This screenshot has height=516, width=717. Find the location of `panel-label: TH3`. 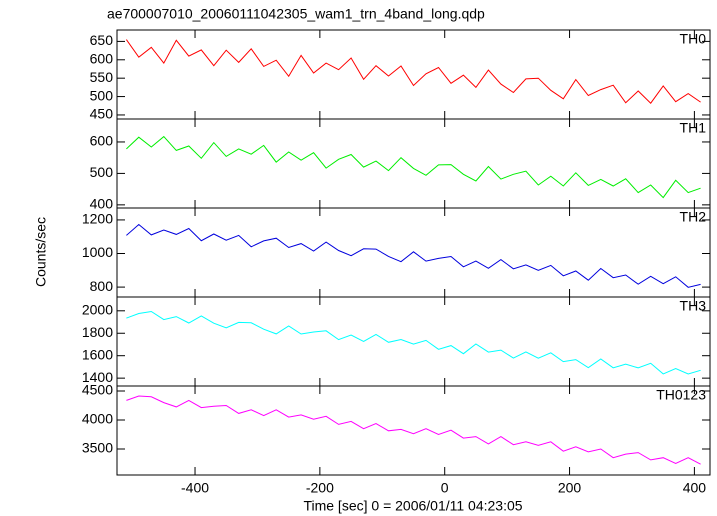

panel-label: TH3 is located at coordinates (693, 306).